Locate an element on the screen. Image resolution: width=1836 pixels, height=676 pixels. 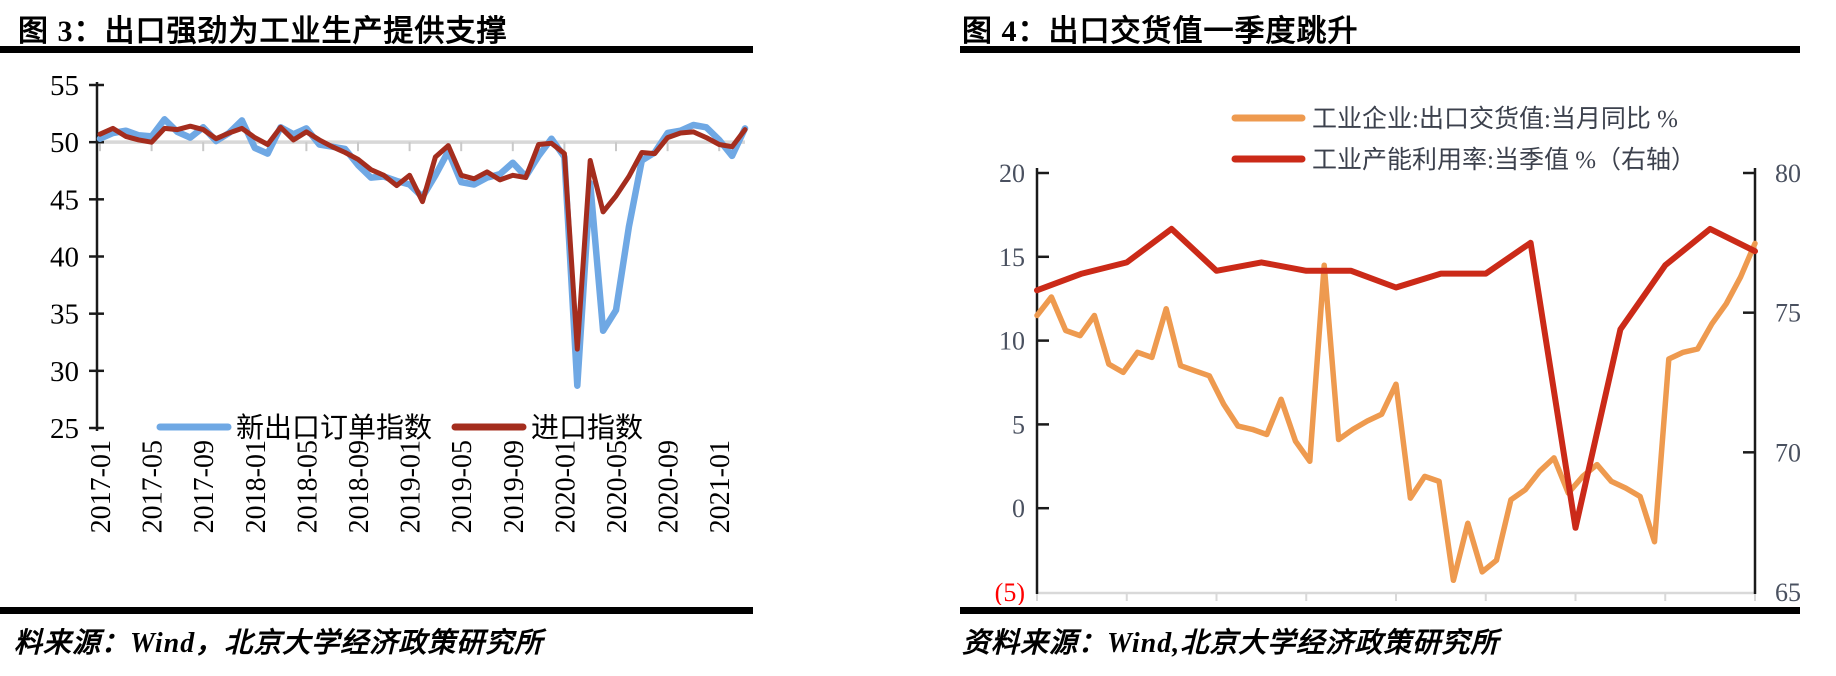
x-tick-label: 2019-01 is located at coordinates (411, 486).